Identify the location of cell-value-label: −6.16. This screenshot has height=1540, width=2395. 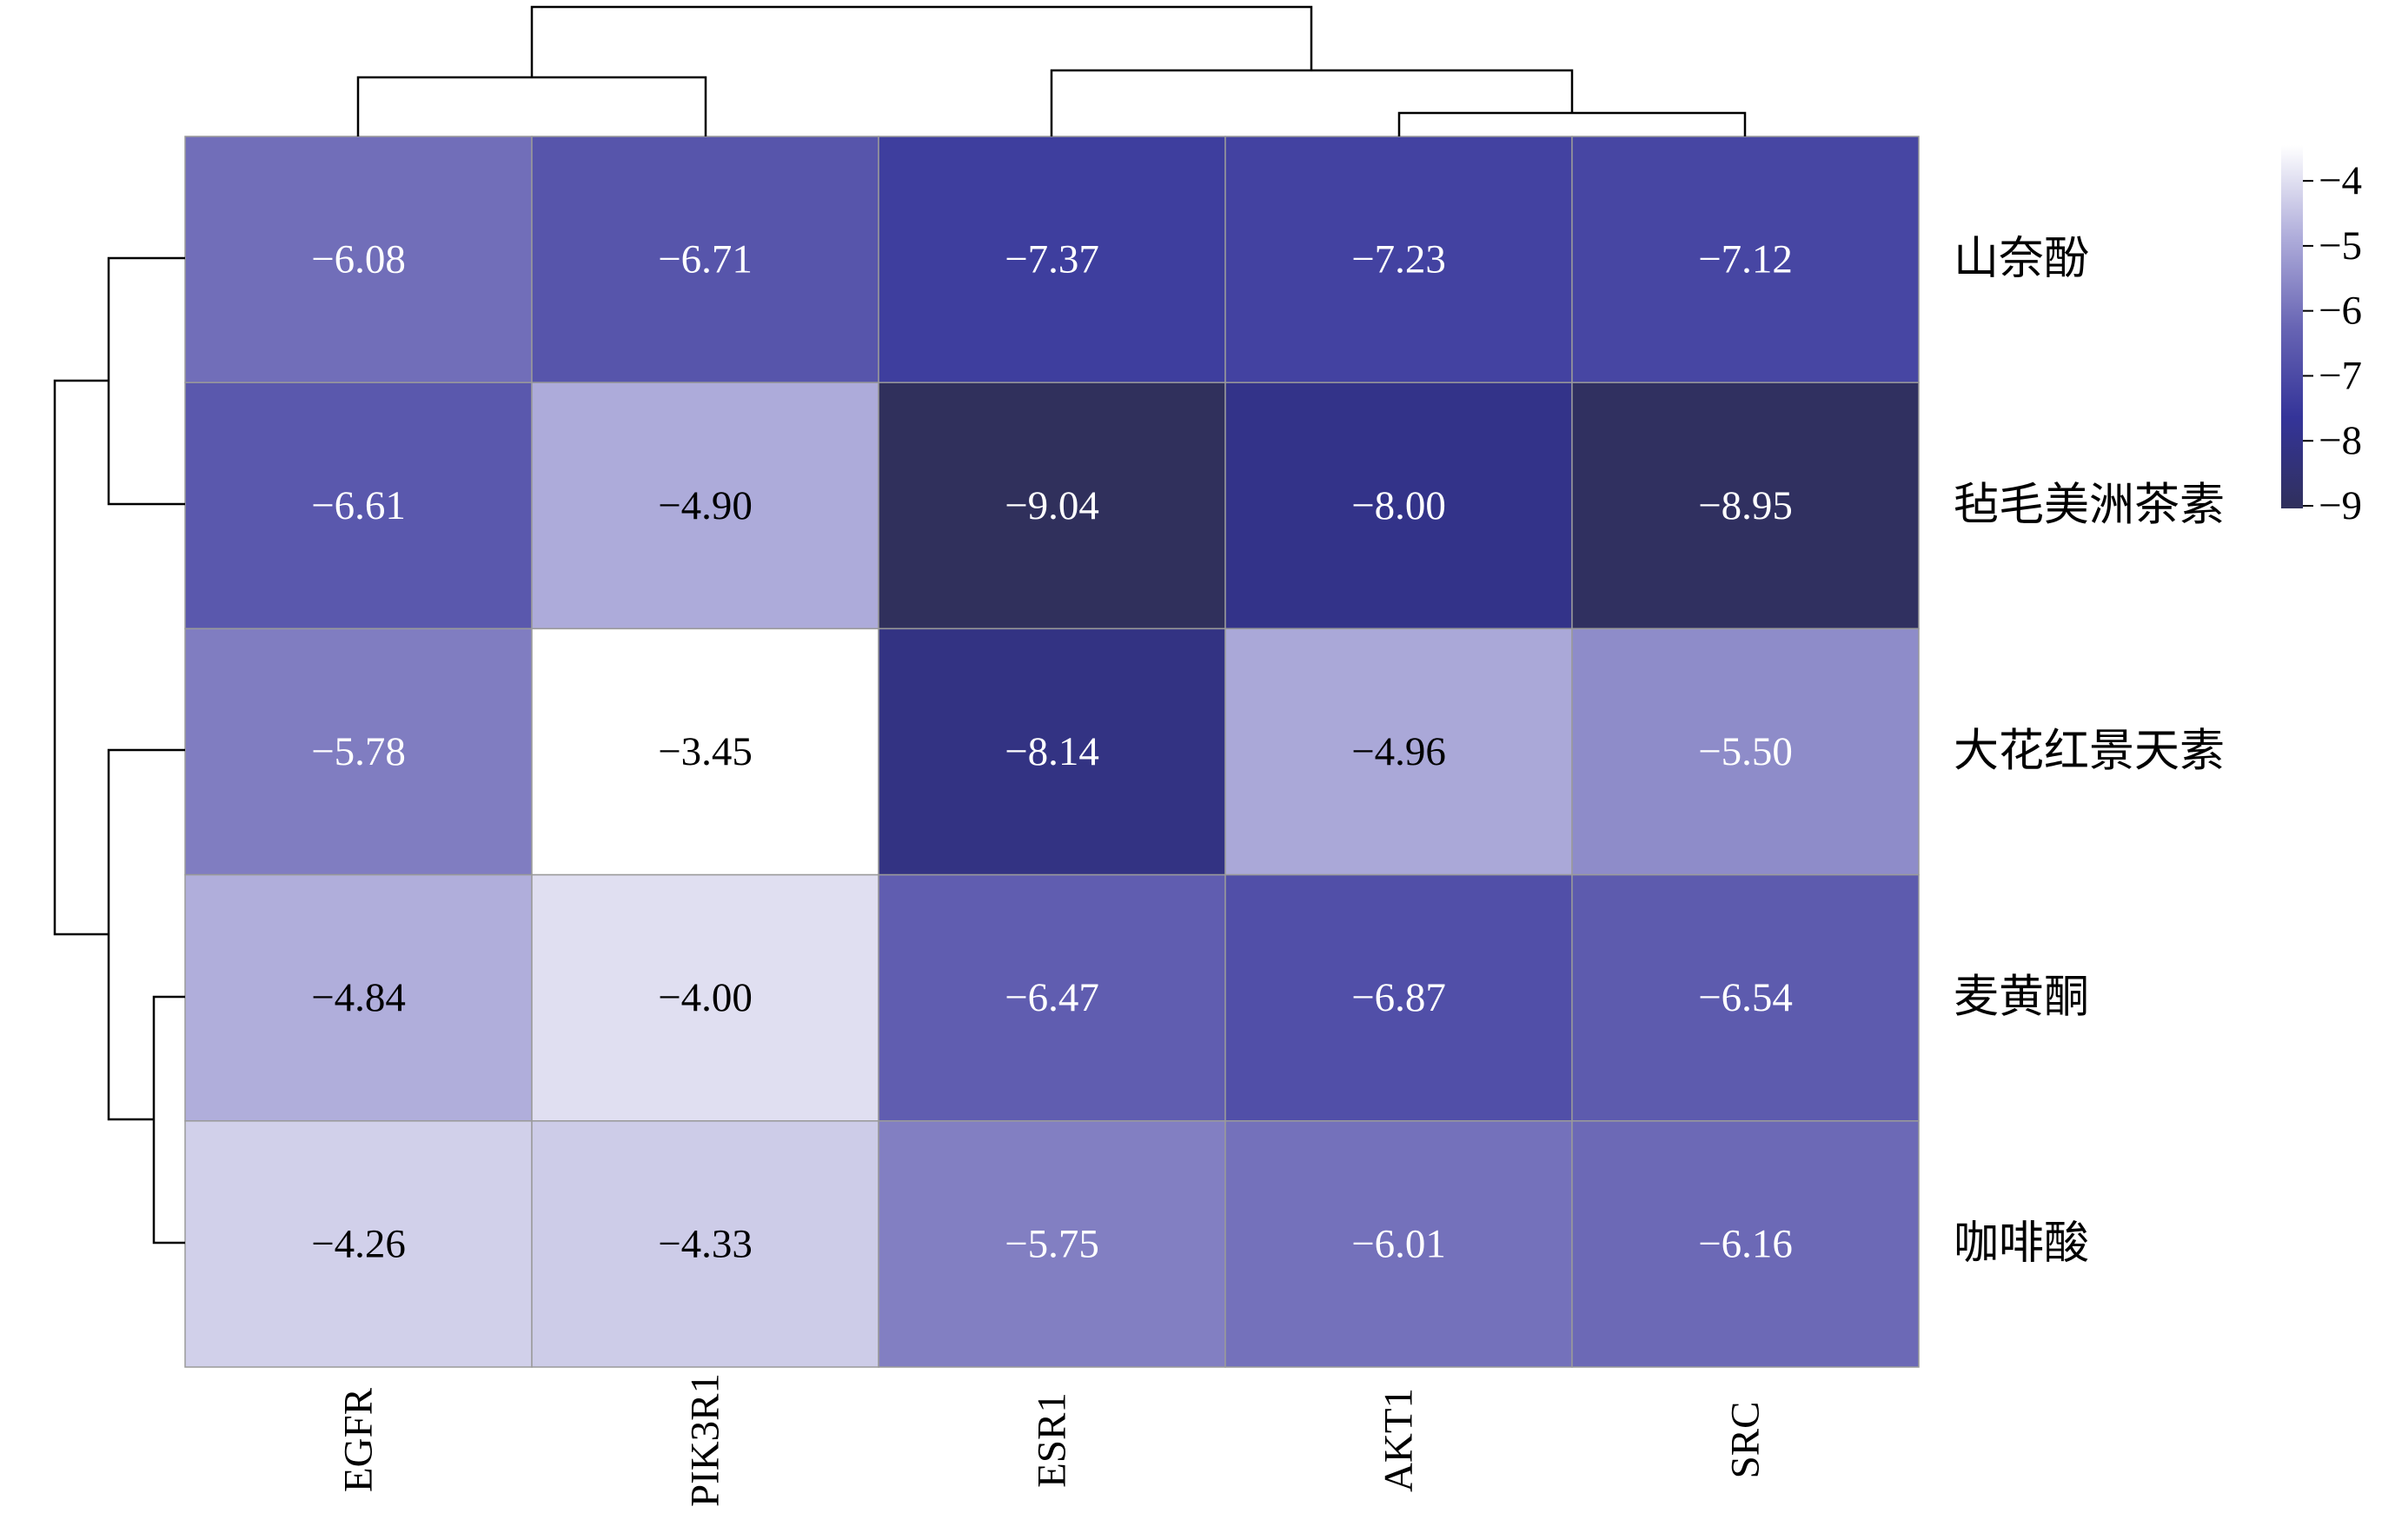
(1745, 1243).